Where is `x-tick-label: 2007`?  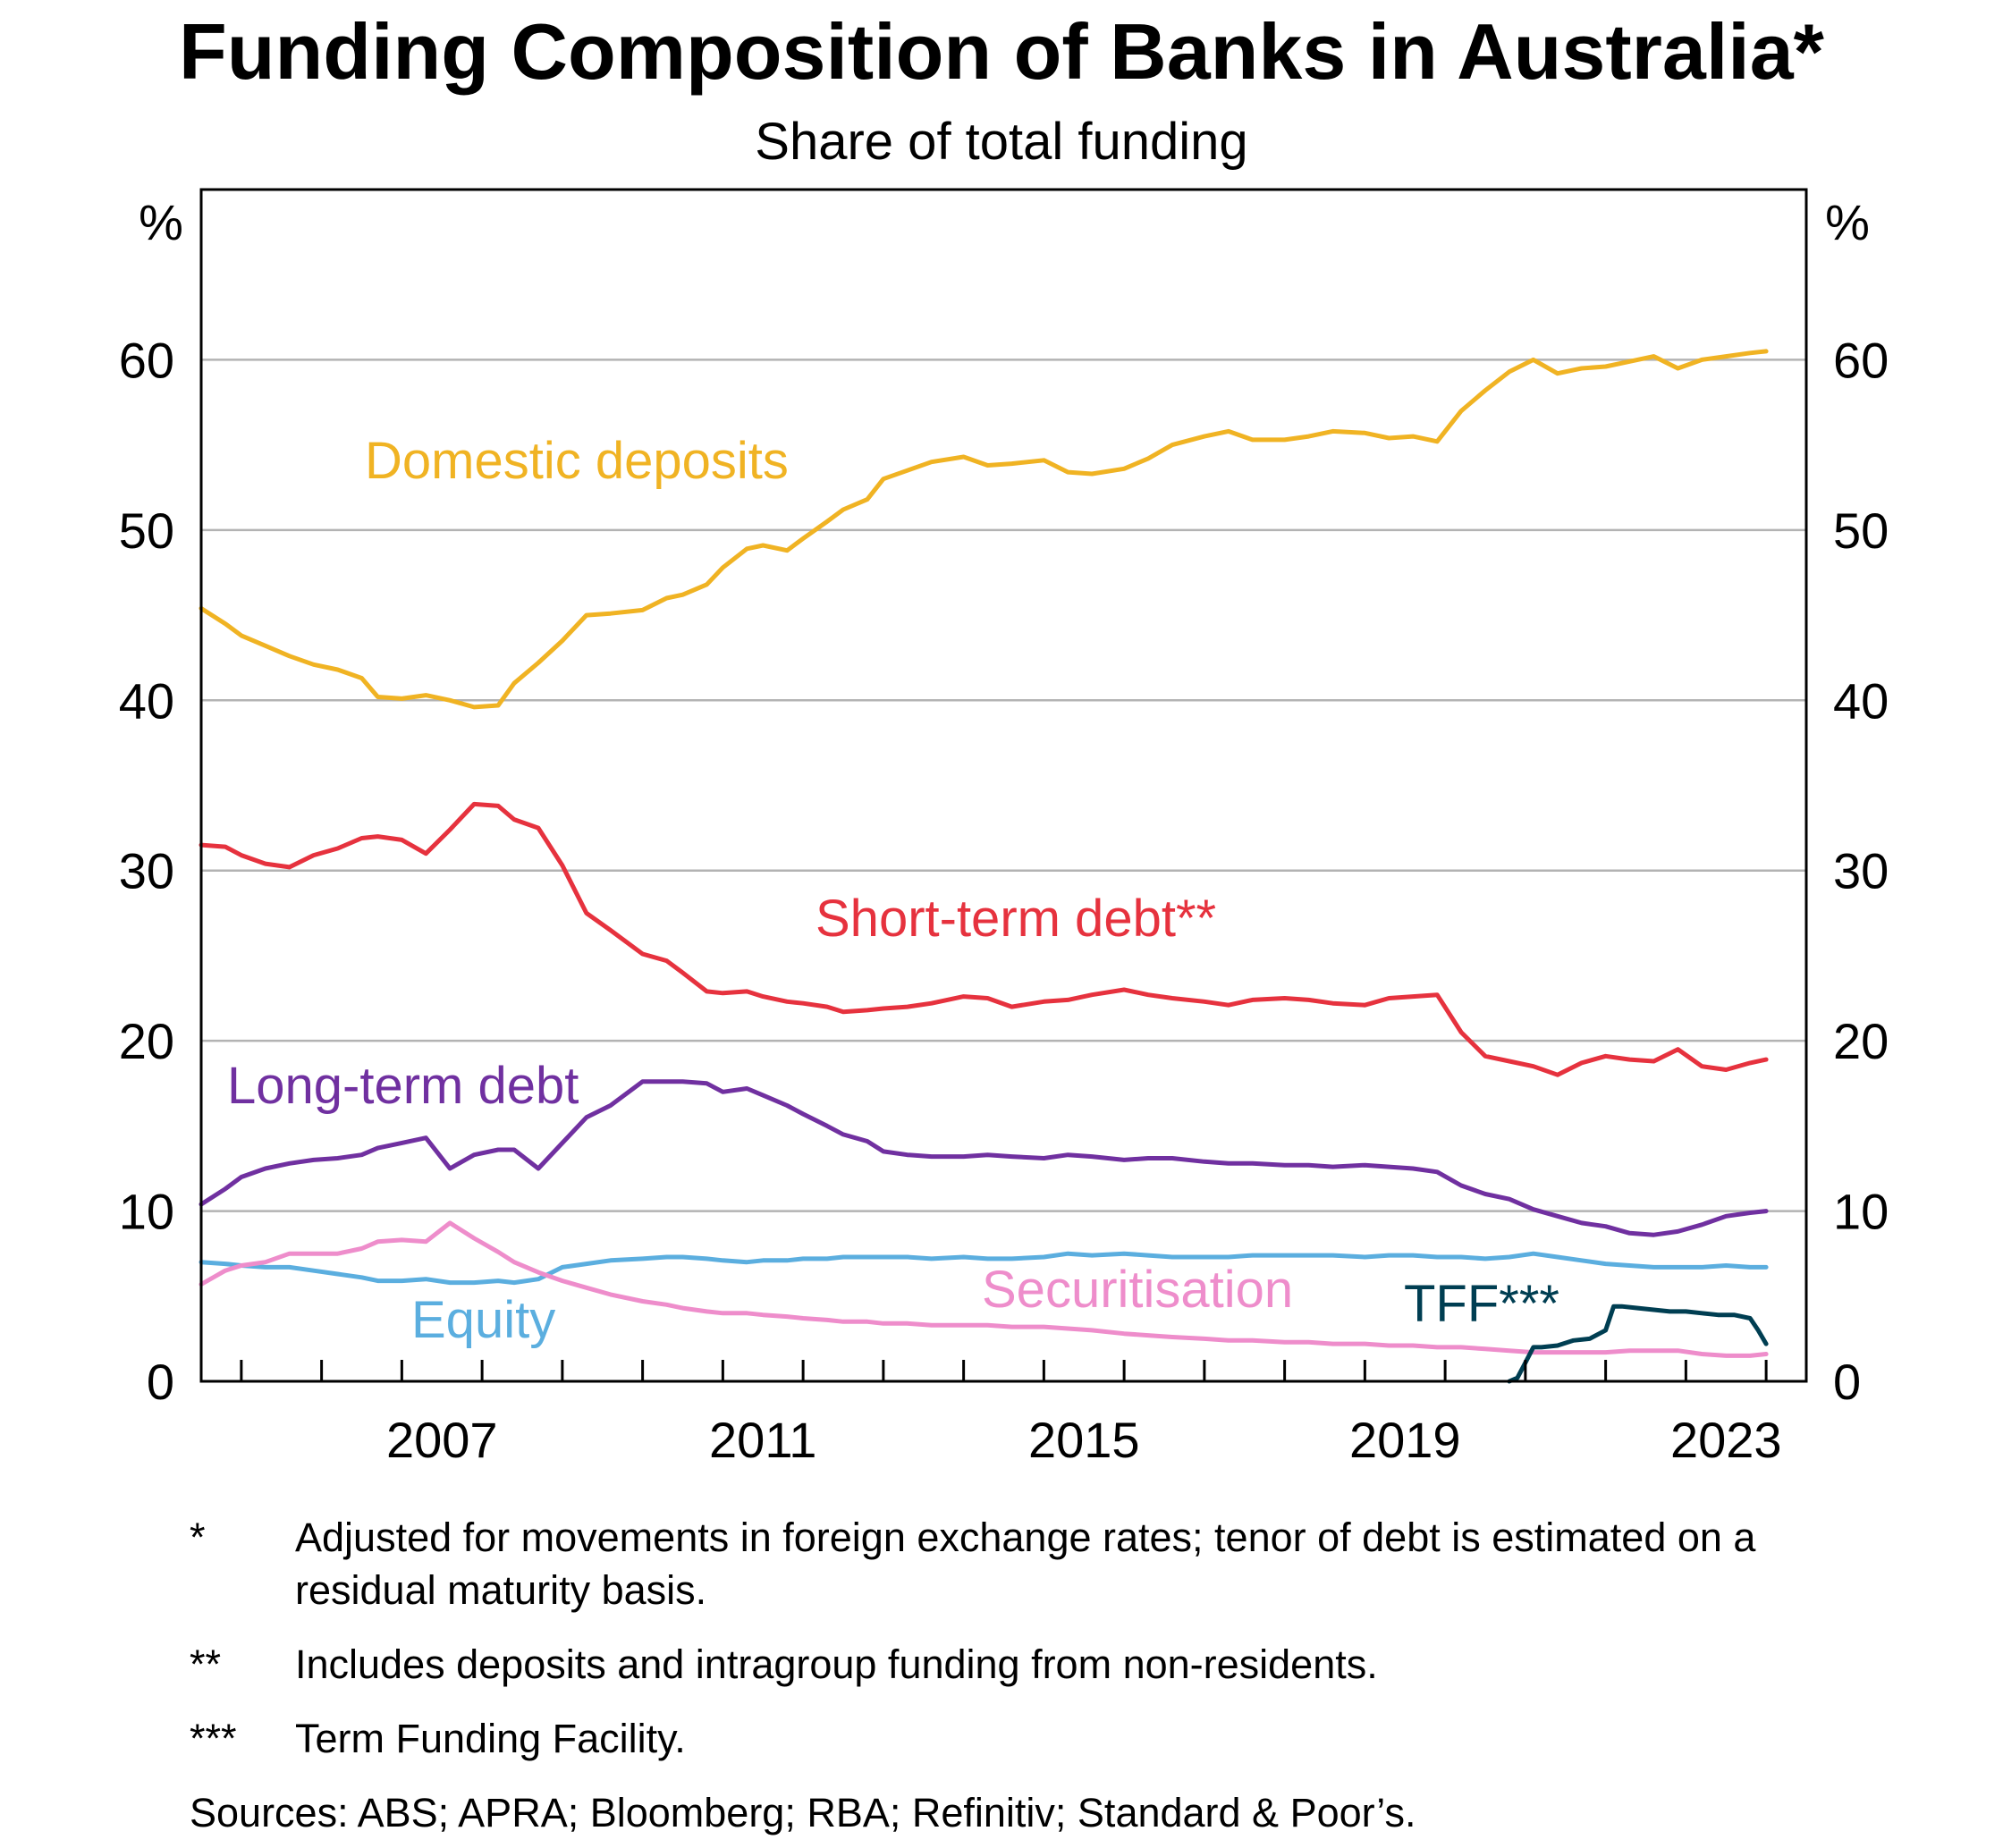
x-tick-label: 2007 is located at coordinates (442, 1440).